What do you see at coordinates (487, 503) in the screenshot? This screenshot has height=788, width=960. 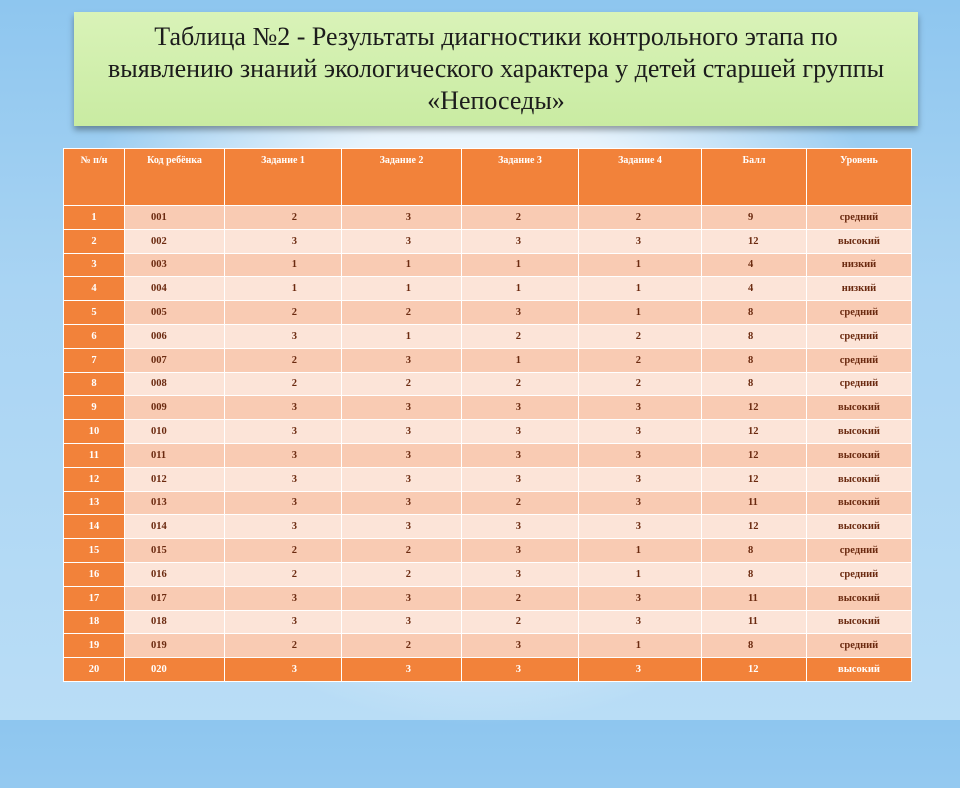 I see `table-row: 13 013 3 3 2 3 11 высокий` at bounding box center [487, 503].